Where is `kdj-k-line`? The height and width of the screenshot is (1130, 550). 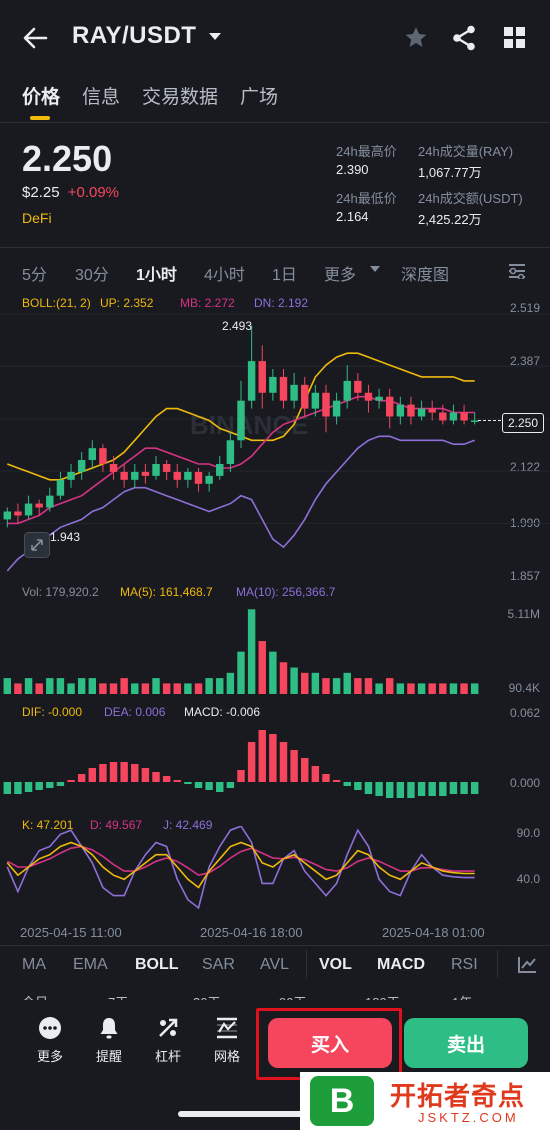
kdj-k-line is located at coordinates (240, 865).